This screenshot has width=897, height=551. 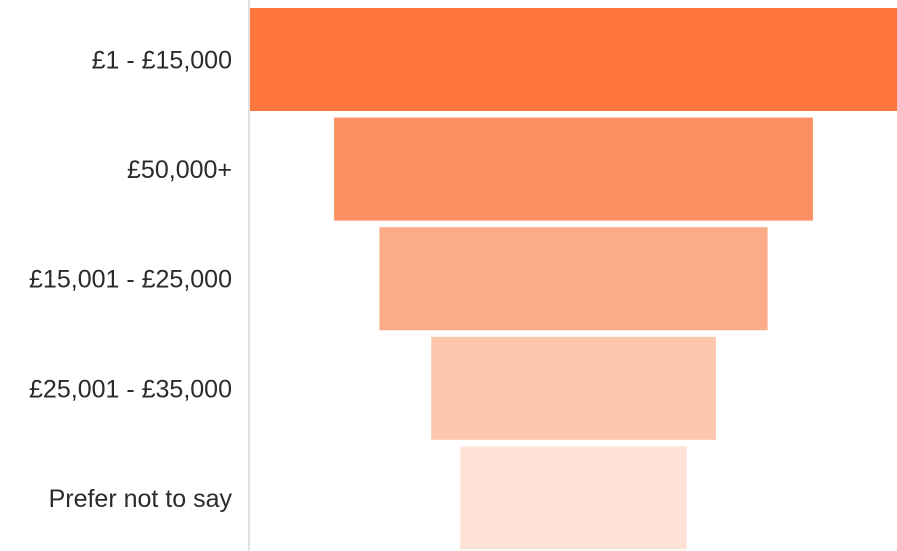 I want to click on category-label: £1 - £15,000, so click(x=162, y=61).